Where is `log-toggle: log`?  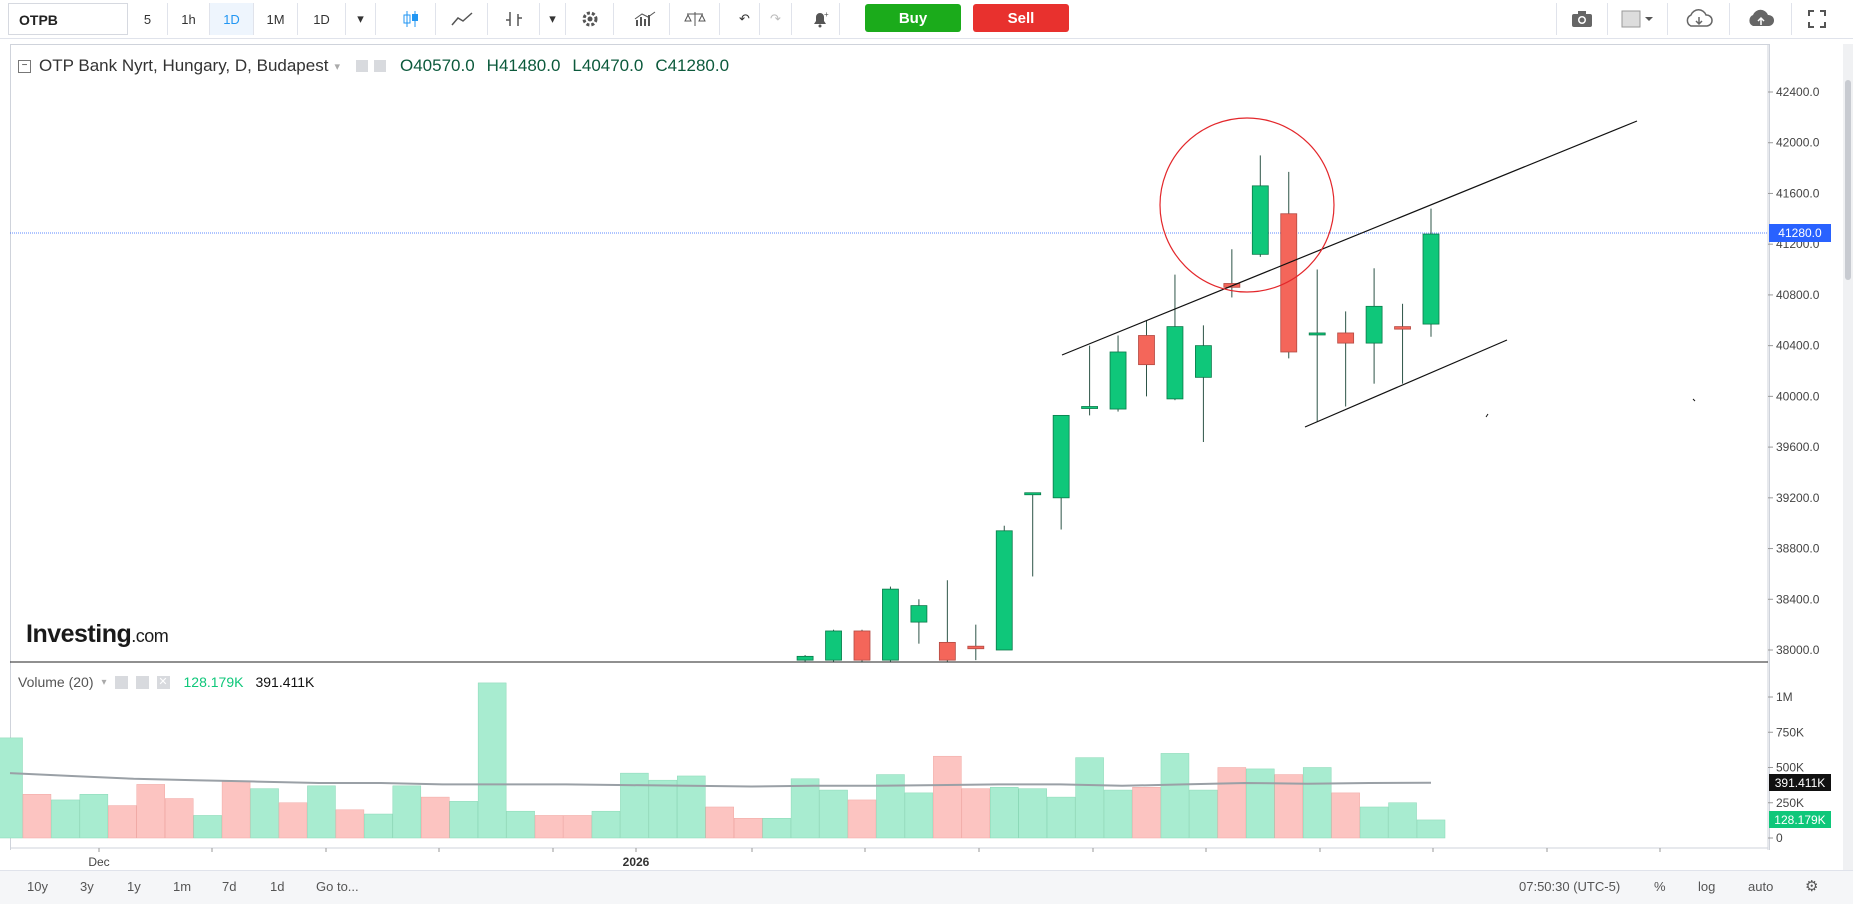 log-toggle: log is located at coordinates (1707, 886).